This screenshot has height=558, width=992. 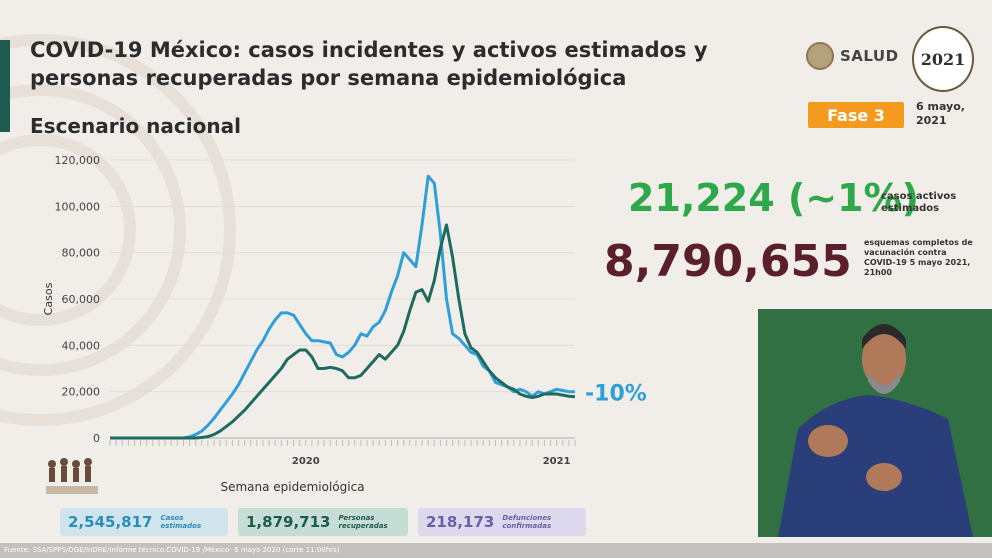 I want to click on year-label: 2020, so click(x=306, y=461).